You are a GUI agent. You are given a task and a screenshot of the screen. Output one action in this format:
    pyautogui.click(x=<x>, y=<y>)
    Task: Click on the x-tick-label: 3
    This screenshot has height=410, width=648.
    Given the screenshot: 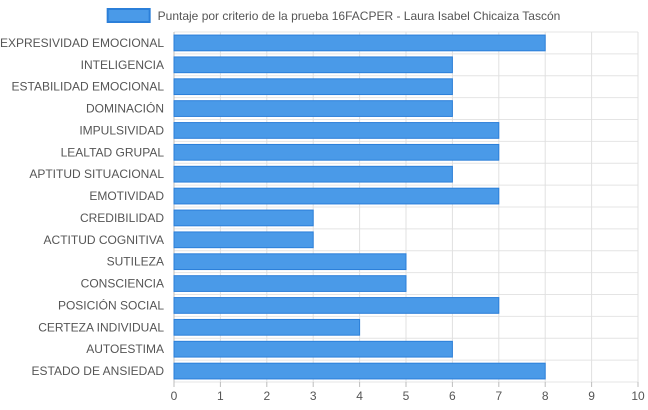 What is the action you would take?
    pyautogui.click(x=313, y=396)
    